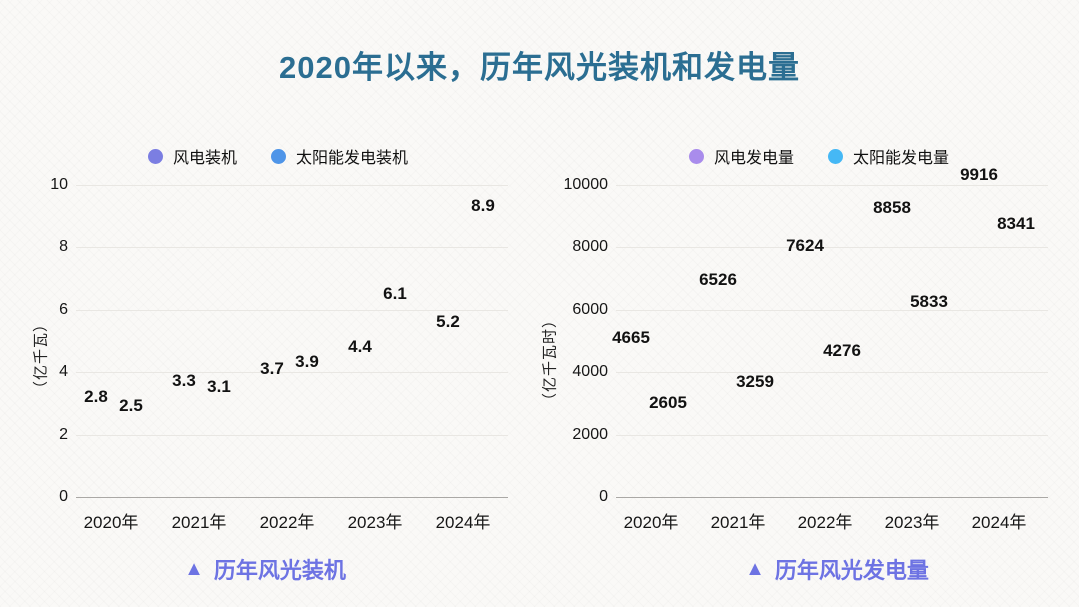 The height and width of the screenshot is (607, 1079). Describe the element at coordinates (448, 321) in the screenshot. I see `data-point-label: 5.2` at that location.